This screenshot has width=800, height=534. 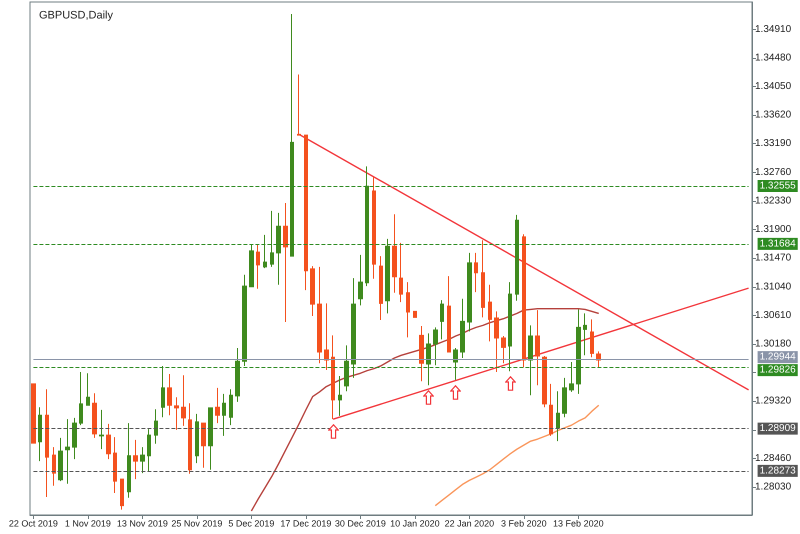 What do you see at coordinates (142, 523) in the screenshot?
I see `x-tick-label: 13 Nov 2019` at bounding box center [142, 523].